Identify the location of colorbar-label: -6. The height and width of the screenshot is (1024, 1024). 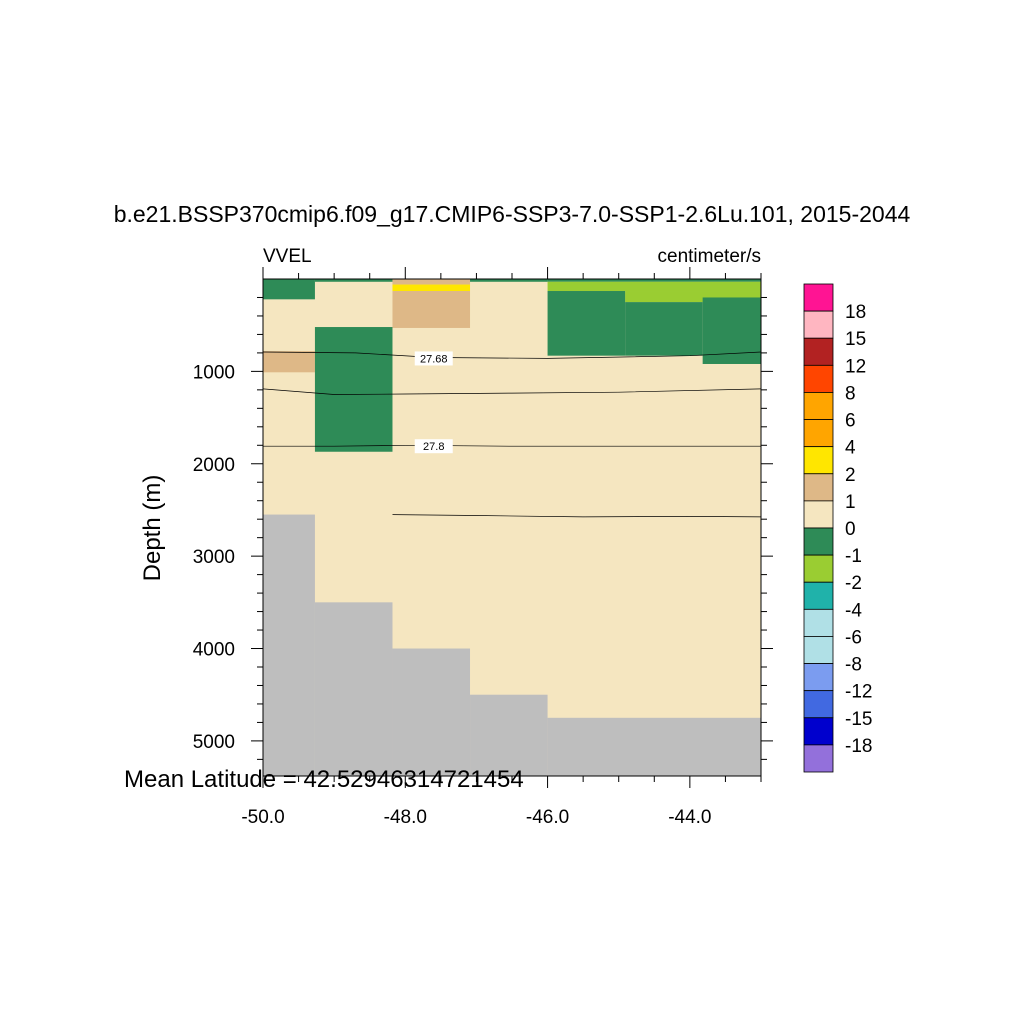
(853, 637).